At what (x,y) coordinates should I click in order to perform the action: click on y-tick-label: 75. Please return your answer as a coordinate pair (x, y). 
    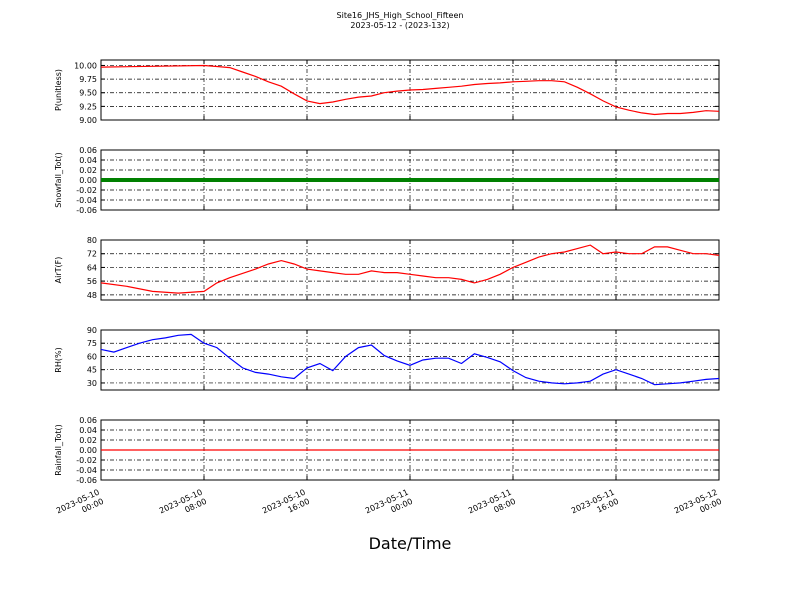
    Looking at the image, I should click on (92, 343).